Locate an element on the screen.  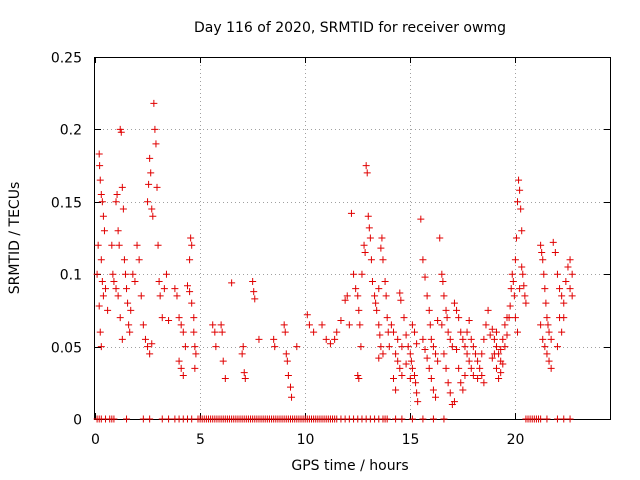
x-tick-label: 10 is located at coordinates (306, 440).